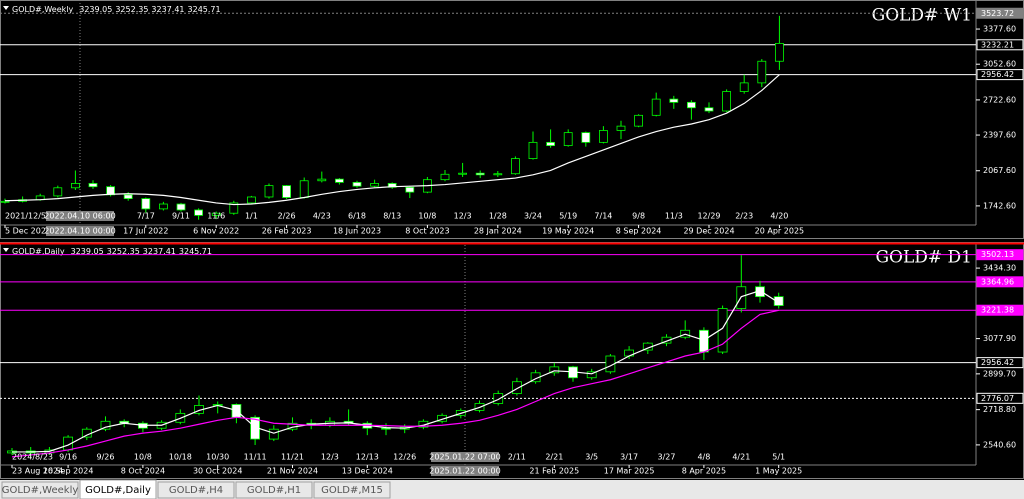 This screenshot has width=1024, height=499. What do you see at coordinates (999, 409) in the screenshot?
I see `y-tick-label: 2718.80` at bounding box center [999, 409].